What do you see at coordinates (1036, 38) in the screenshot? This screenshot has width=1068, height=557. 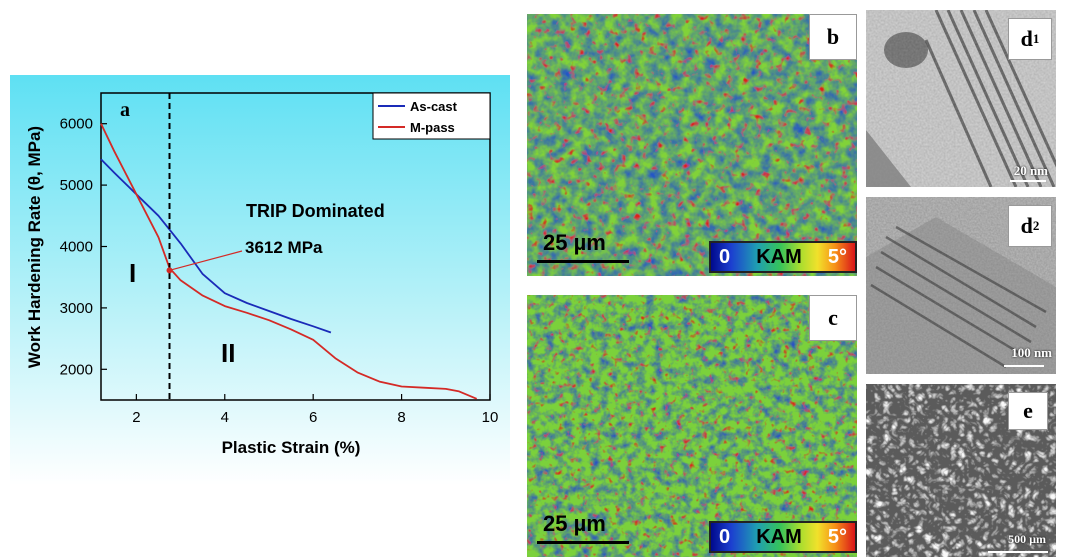 I see `panel-label-d1-sub: 1` at bounding box center [1036, 38].